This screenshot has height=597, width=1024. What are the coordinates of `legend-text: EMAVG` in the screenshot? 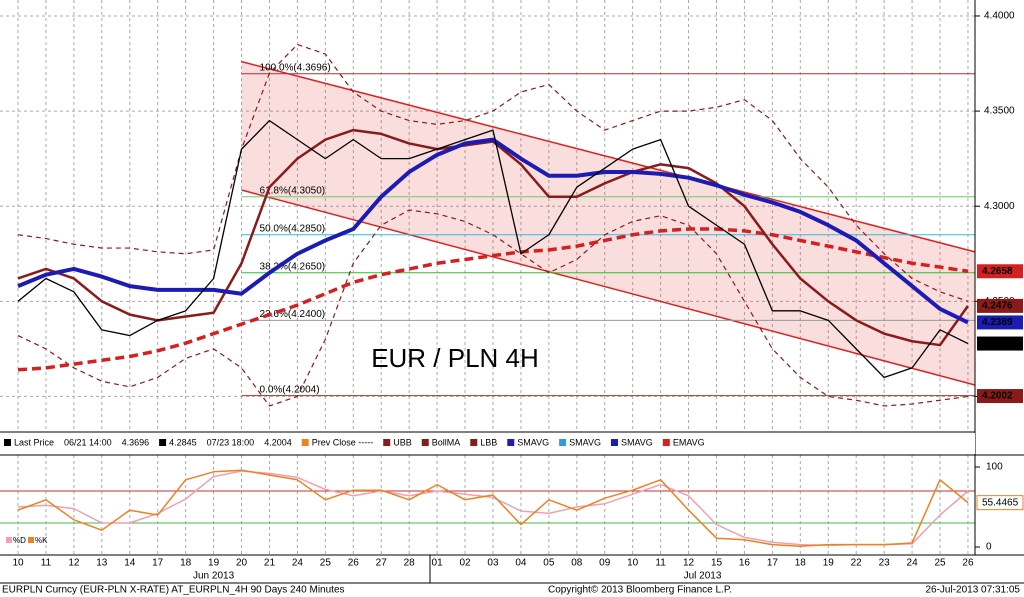 It's located at (689, 442).